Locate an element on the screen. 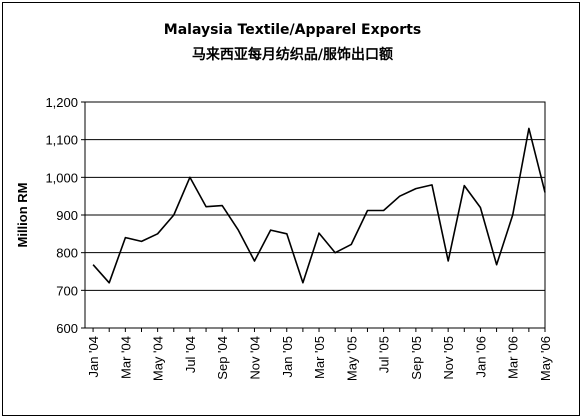 This screenshot has width=585, height=420. y-axis-ticks: 600 700 800 900 1,000 1,100 1,200 is located at coordinates (65, 215).